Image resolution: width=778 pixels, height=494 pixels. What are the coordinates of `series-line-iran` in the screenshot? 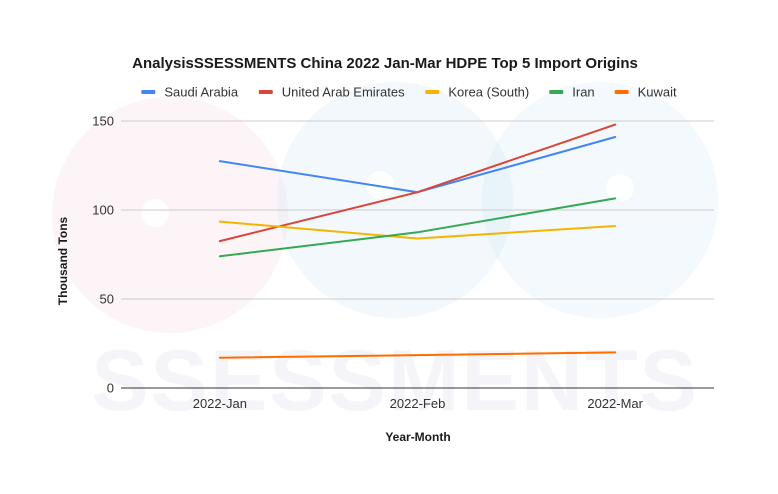 It's located at (417, 227).